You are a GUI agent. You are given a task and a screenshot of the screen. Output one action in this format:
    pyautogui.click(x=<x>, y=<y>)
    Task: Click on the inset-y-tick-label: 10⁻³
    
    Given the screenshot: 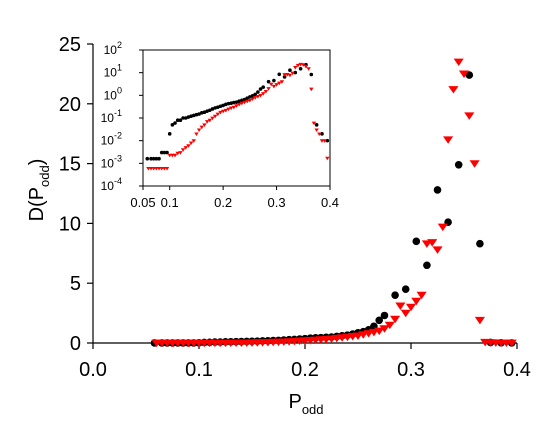 What is the action you would take?
    pyautogui.click(x=111, y=161)
    